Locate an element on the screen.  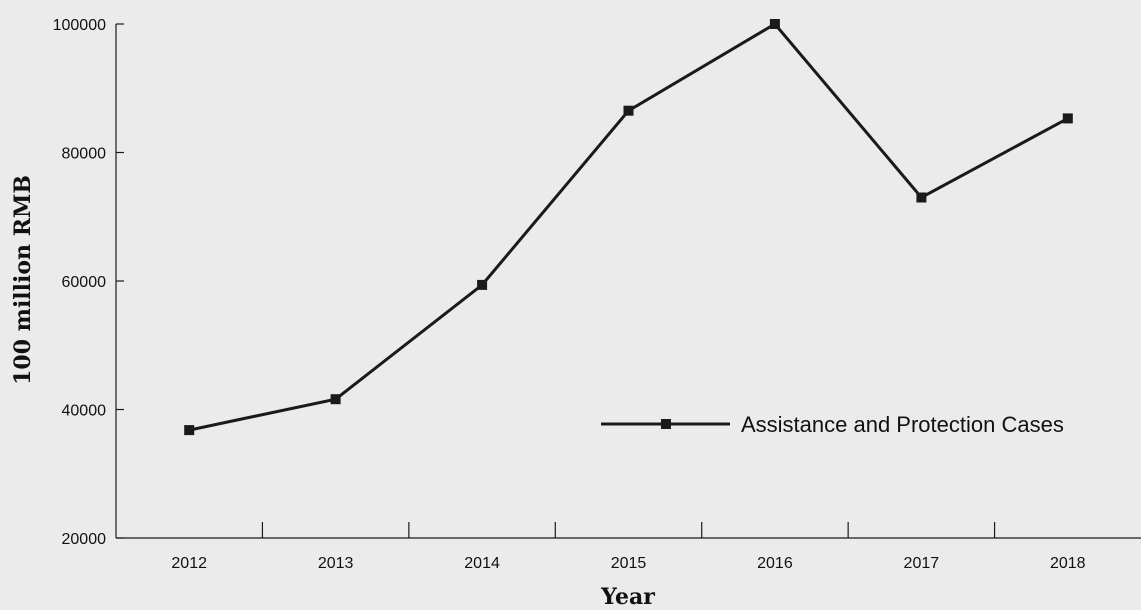
x-tick-label: 2014 is located at coordinates (482, 563).